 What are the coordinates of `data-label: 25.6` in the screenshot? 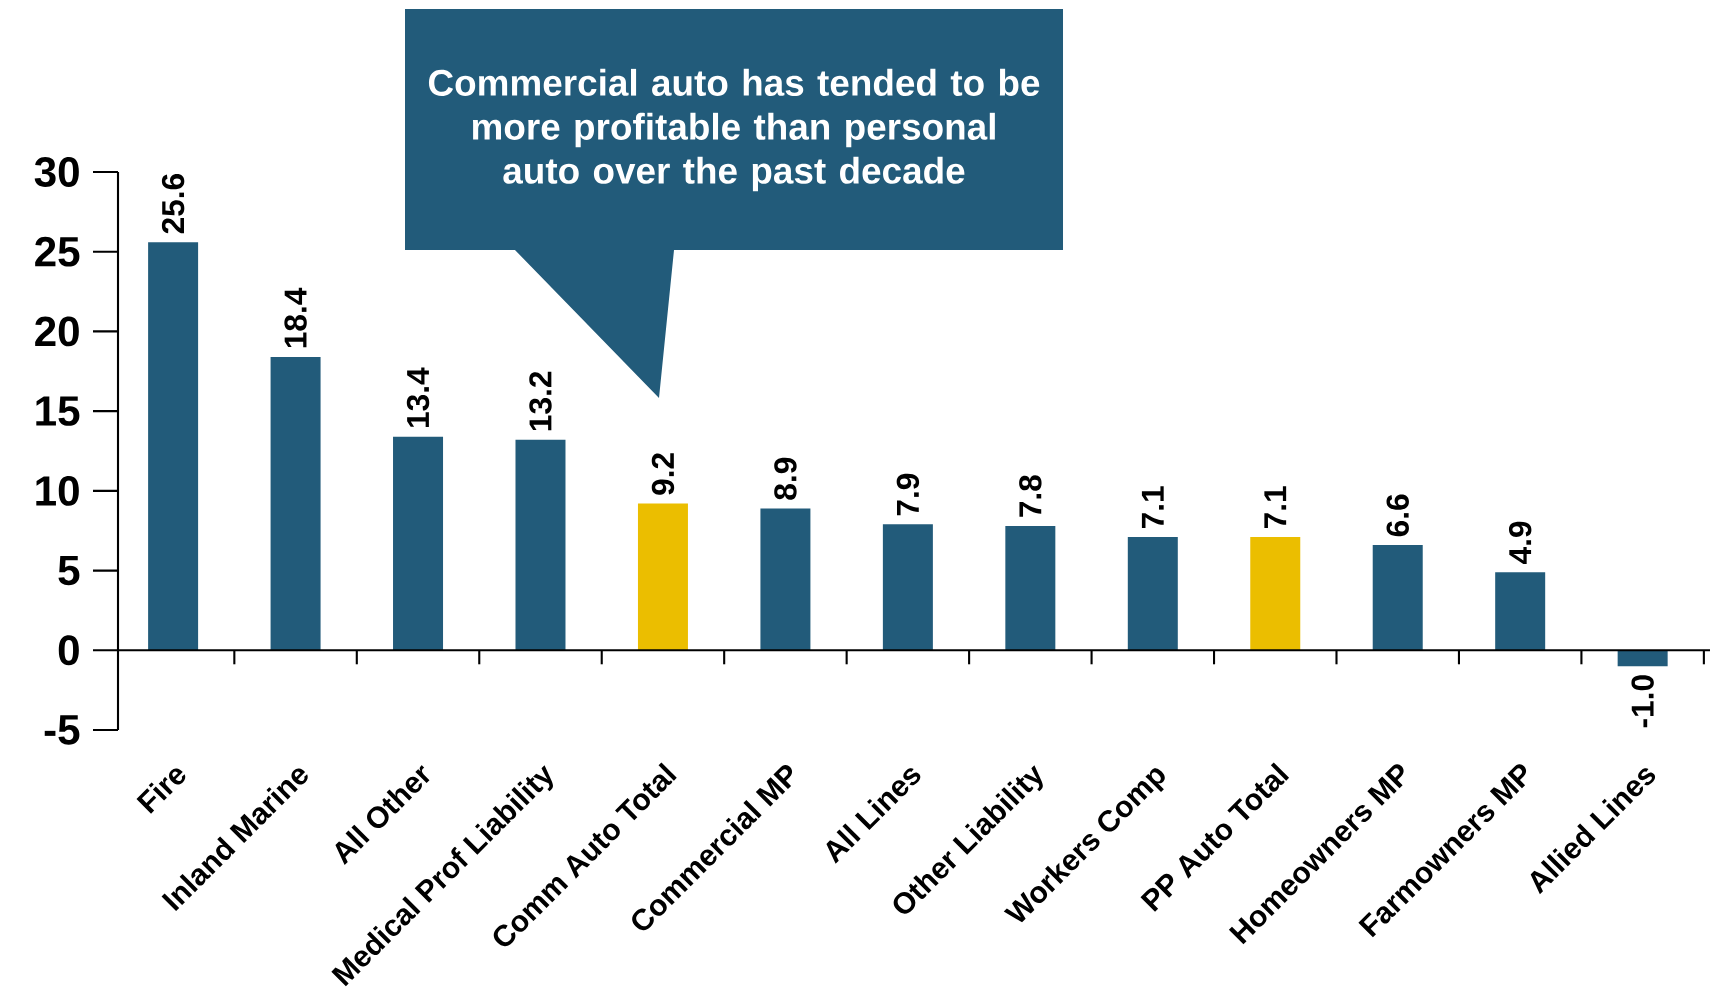 It's located at (173, 204).